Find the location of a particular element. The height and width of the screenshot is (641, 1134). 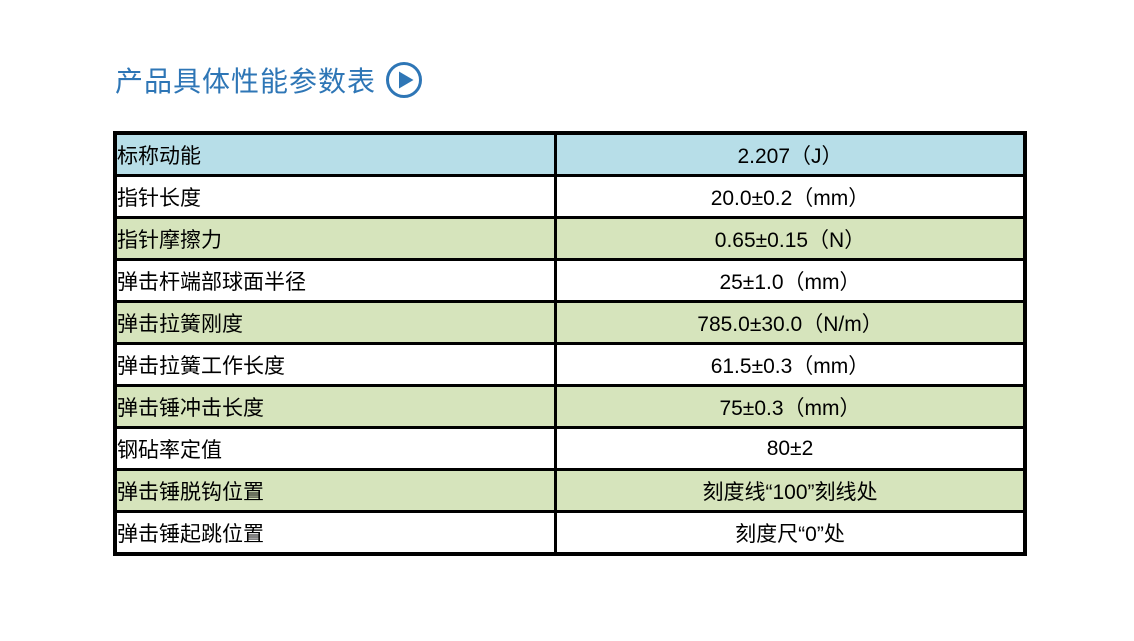

param-value-cell: 刻度尺“0”处 is located at coordinates (790, 533).